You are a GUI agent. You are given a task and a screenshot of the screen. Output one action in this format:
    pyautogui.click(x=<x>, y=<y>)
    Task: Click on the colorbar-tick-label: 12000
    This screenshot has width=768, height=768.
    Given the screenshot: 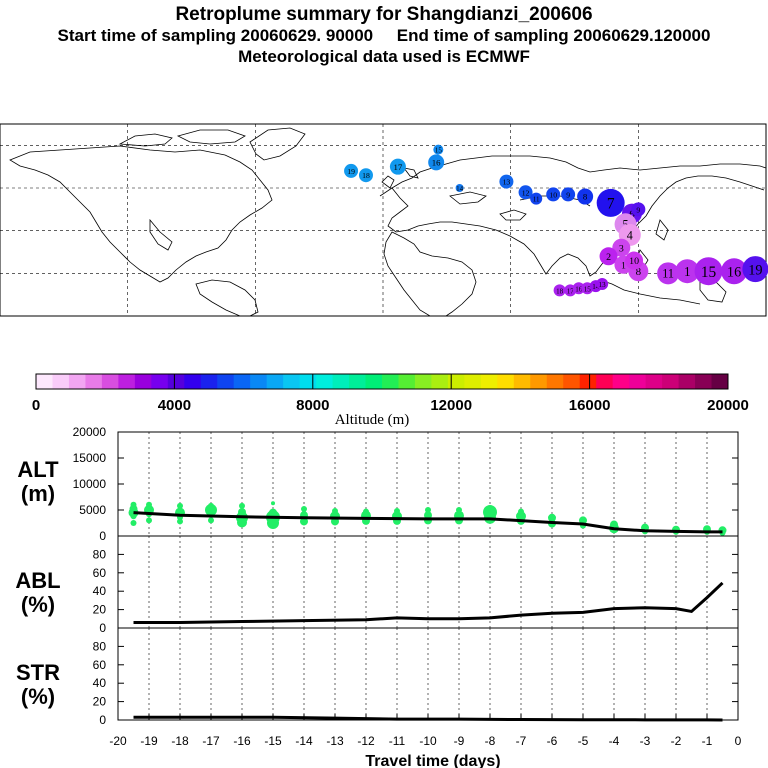 What is the action you would take?
    pyautogui.click(x=451, y=405)
    